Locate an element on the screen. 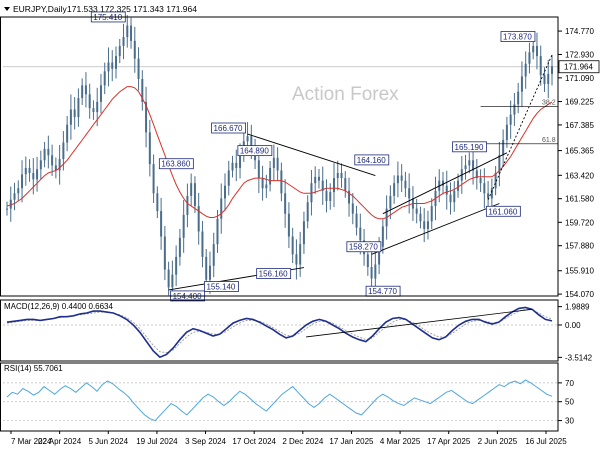 The height and width of the screenshot is (450, 600). price-label: 163.860 is located at coordinates (175, 164).